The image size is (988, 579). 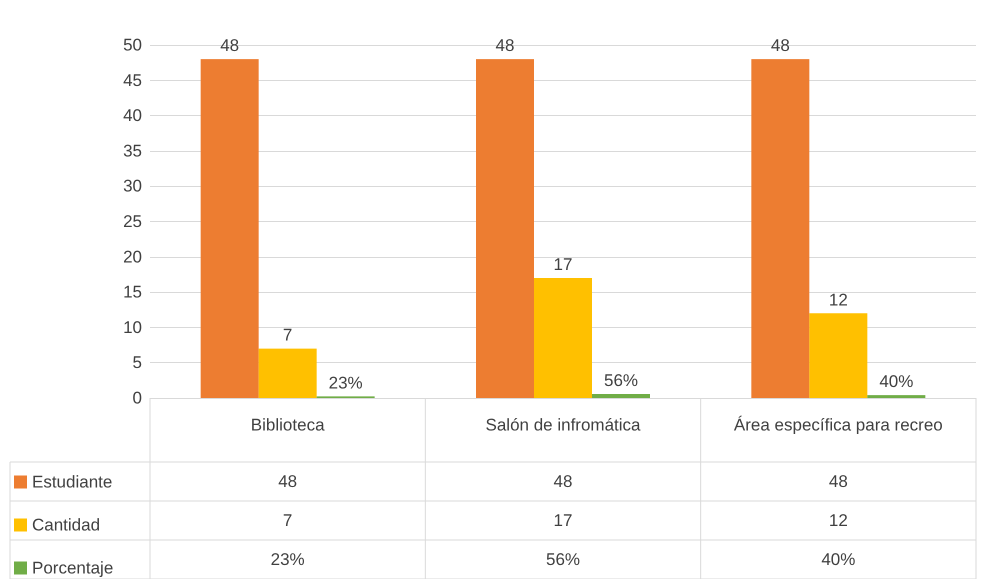 I want to click on data-label: 17, so click(x=563, y=520).